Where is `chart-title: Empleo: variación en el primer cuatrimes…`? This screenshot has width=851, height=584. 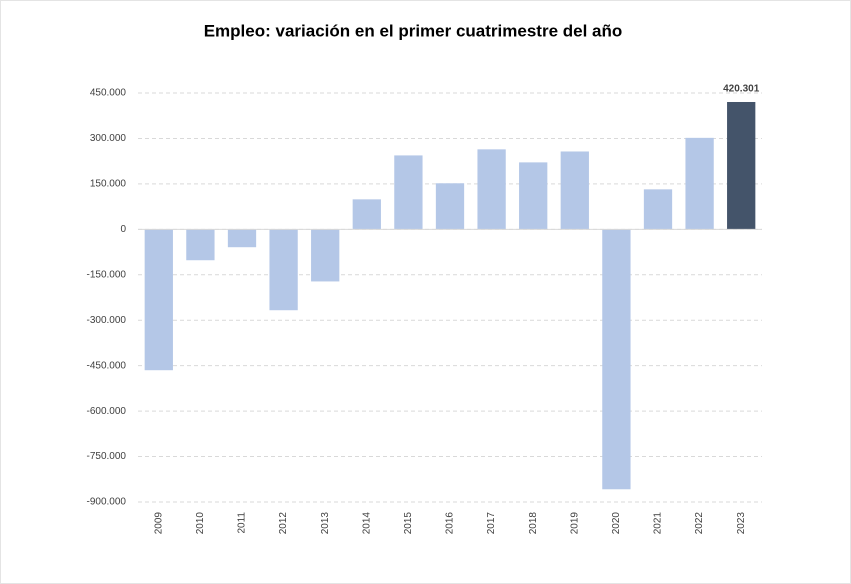
chart-title: Empleo: variación en el primer cuatrimes… is located at coordinates (413, 30).